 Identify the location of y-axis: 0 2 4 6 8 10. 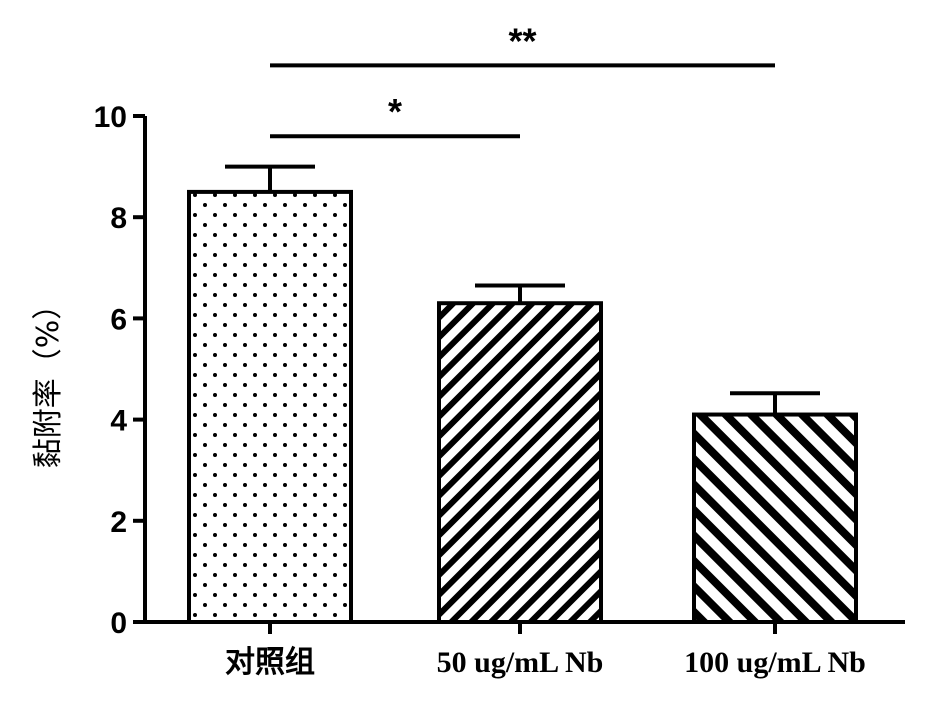
(120, 370).